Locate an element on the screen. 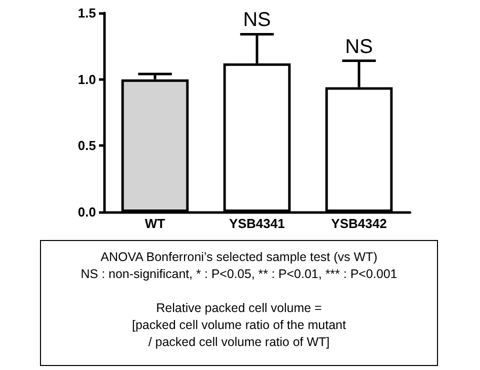 This screenshot has height=370, width=480. text: Relative packed cell volume = is located at coordinates (239, 308).